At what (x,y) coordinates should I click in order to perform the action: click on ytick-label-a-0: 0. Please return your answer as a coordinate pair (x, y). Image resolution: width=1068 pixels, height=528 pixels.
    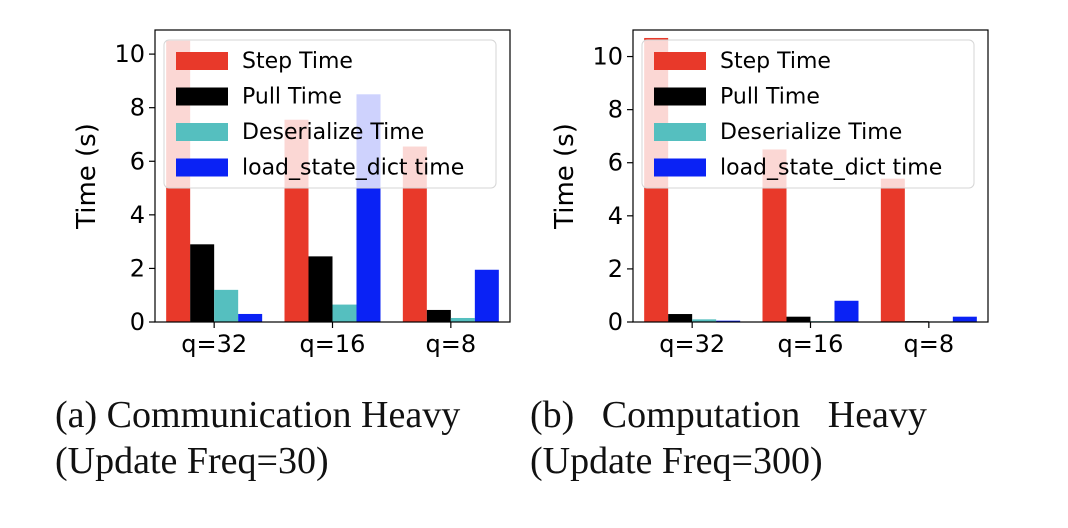
    Looking at the image, I should click on (137, 322).